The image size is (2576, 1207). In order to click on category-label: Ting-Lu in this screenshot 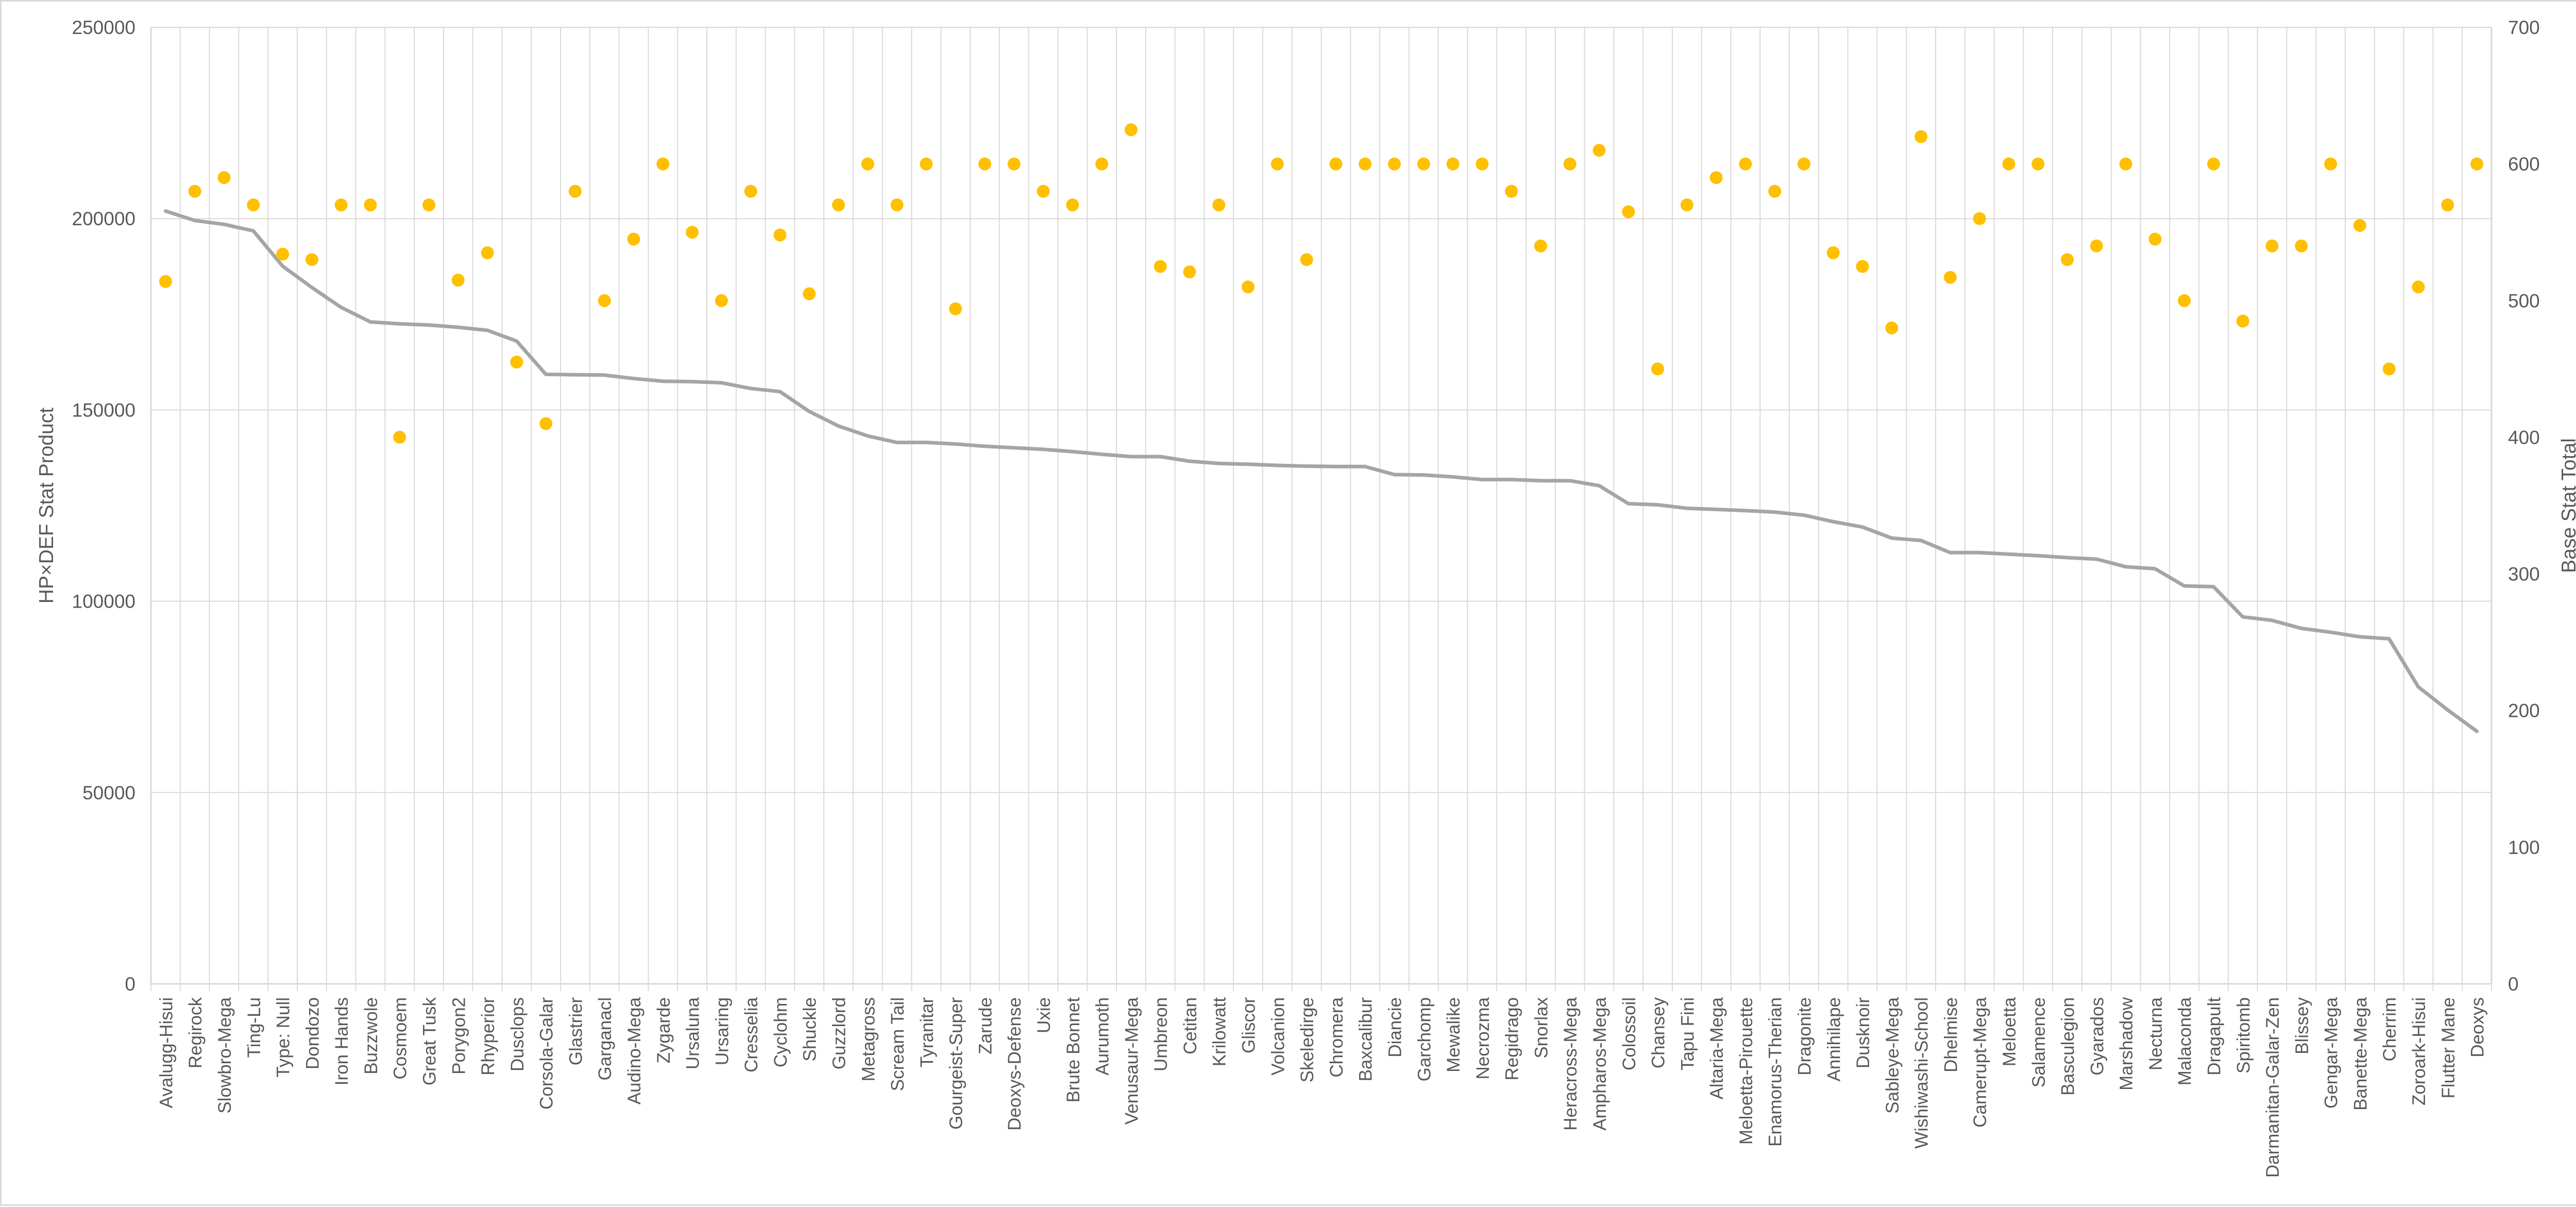, I will do `click(254, 1027)`.